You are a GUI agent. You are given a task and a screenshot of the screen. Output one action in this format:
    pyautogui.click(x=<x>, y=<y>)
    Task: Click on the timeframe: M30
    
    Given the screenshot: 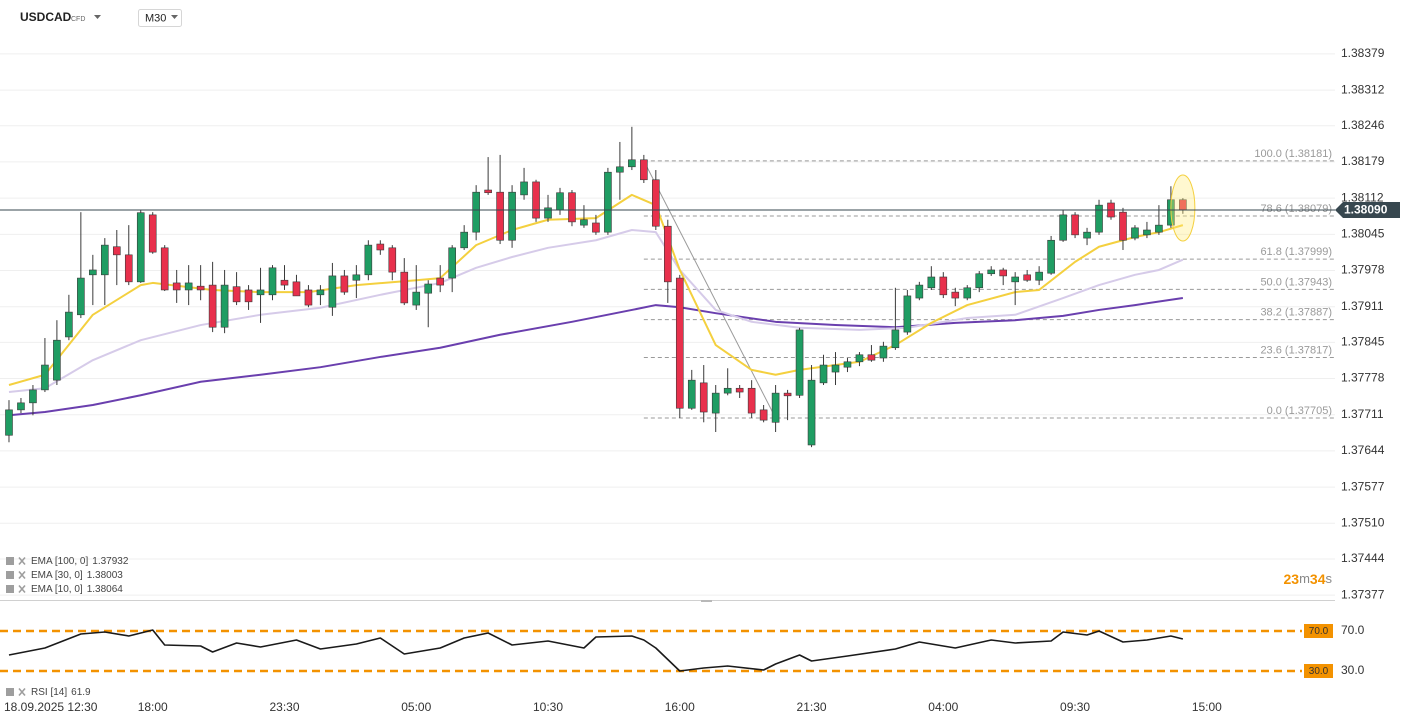 What is the action you would take?
    pyautogui.click(x=155, y=18)
    